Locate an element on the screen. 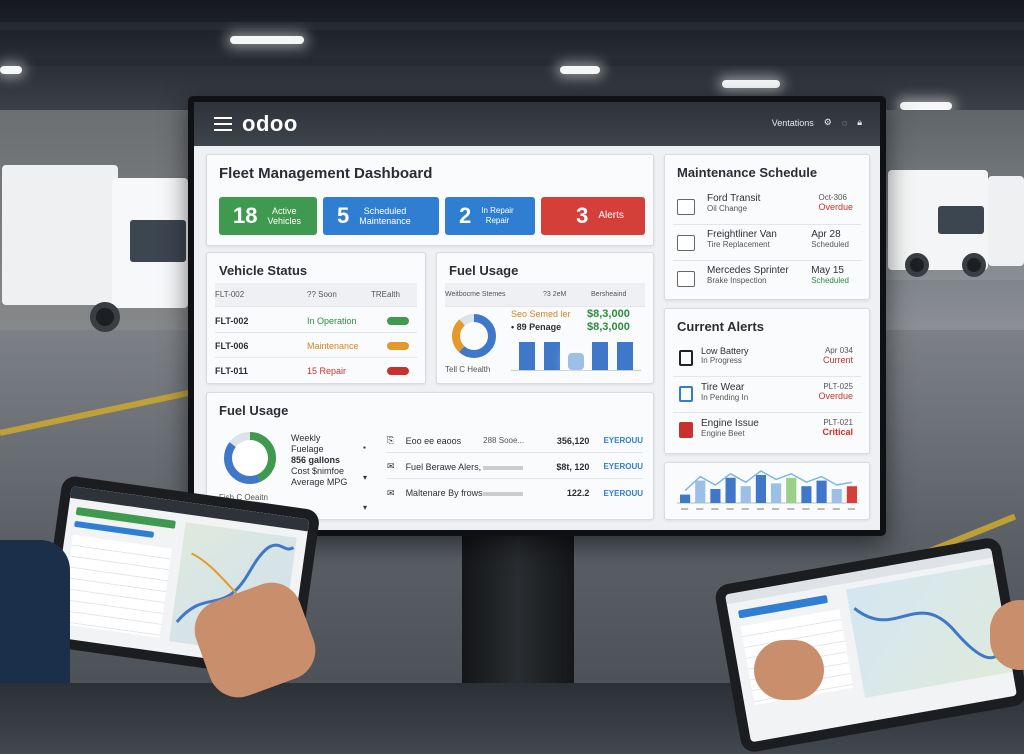 The height and width of the screenshot is (754, 1024). alert-name: Low Battery is located at coordinates (725, 351).